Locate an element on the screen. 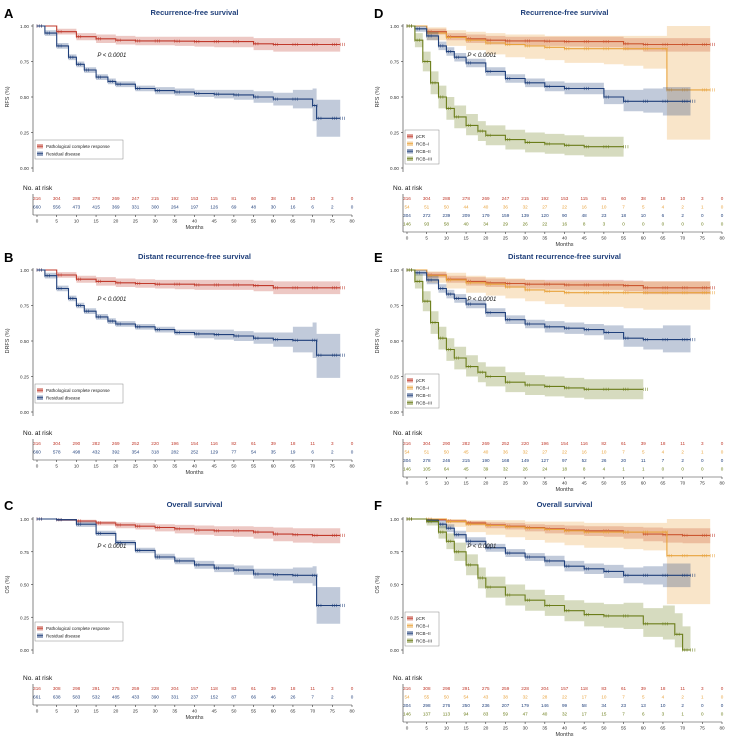  risk-count: 7 is located at coordinates (623, 452).